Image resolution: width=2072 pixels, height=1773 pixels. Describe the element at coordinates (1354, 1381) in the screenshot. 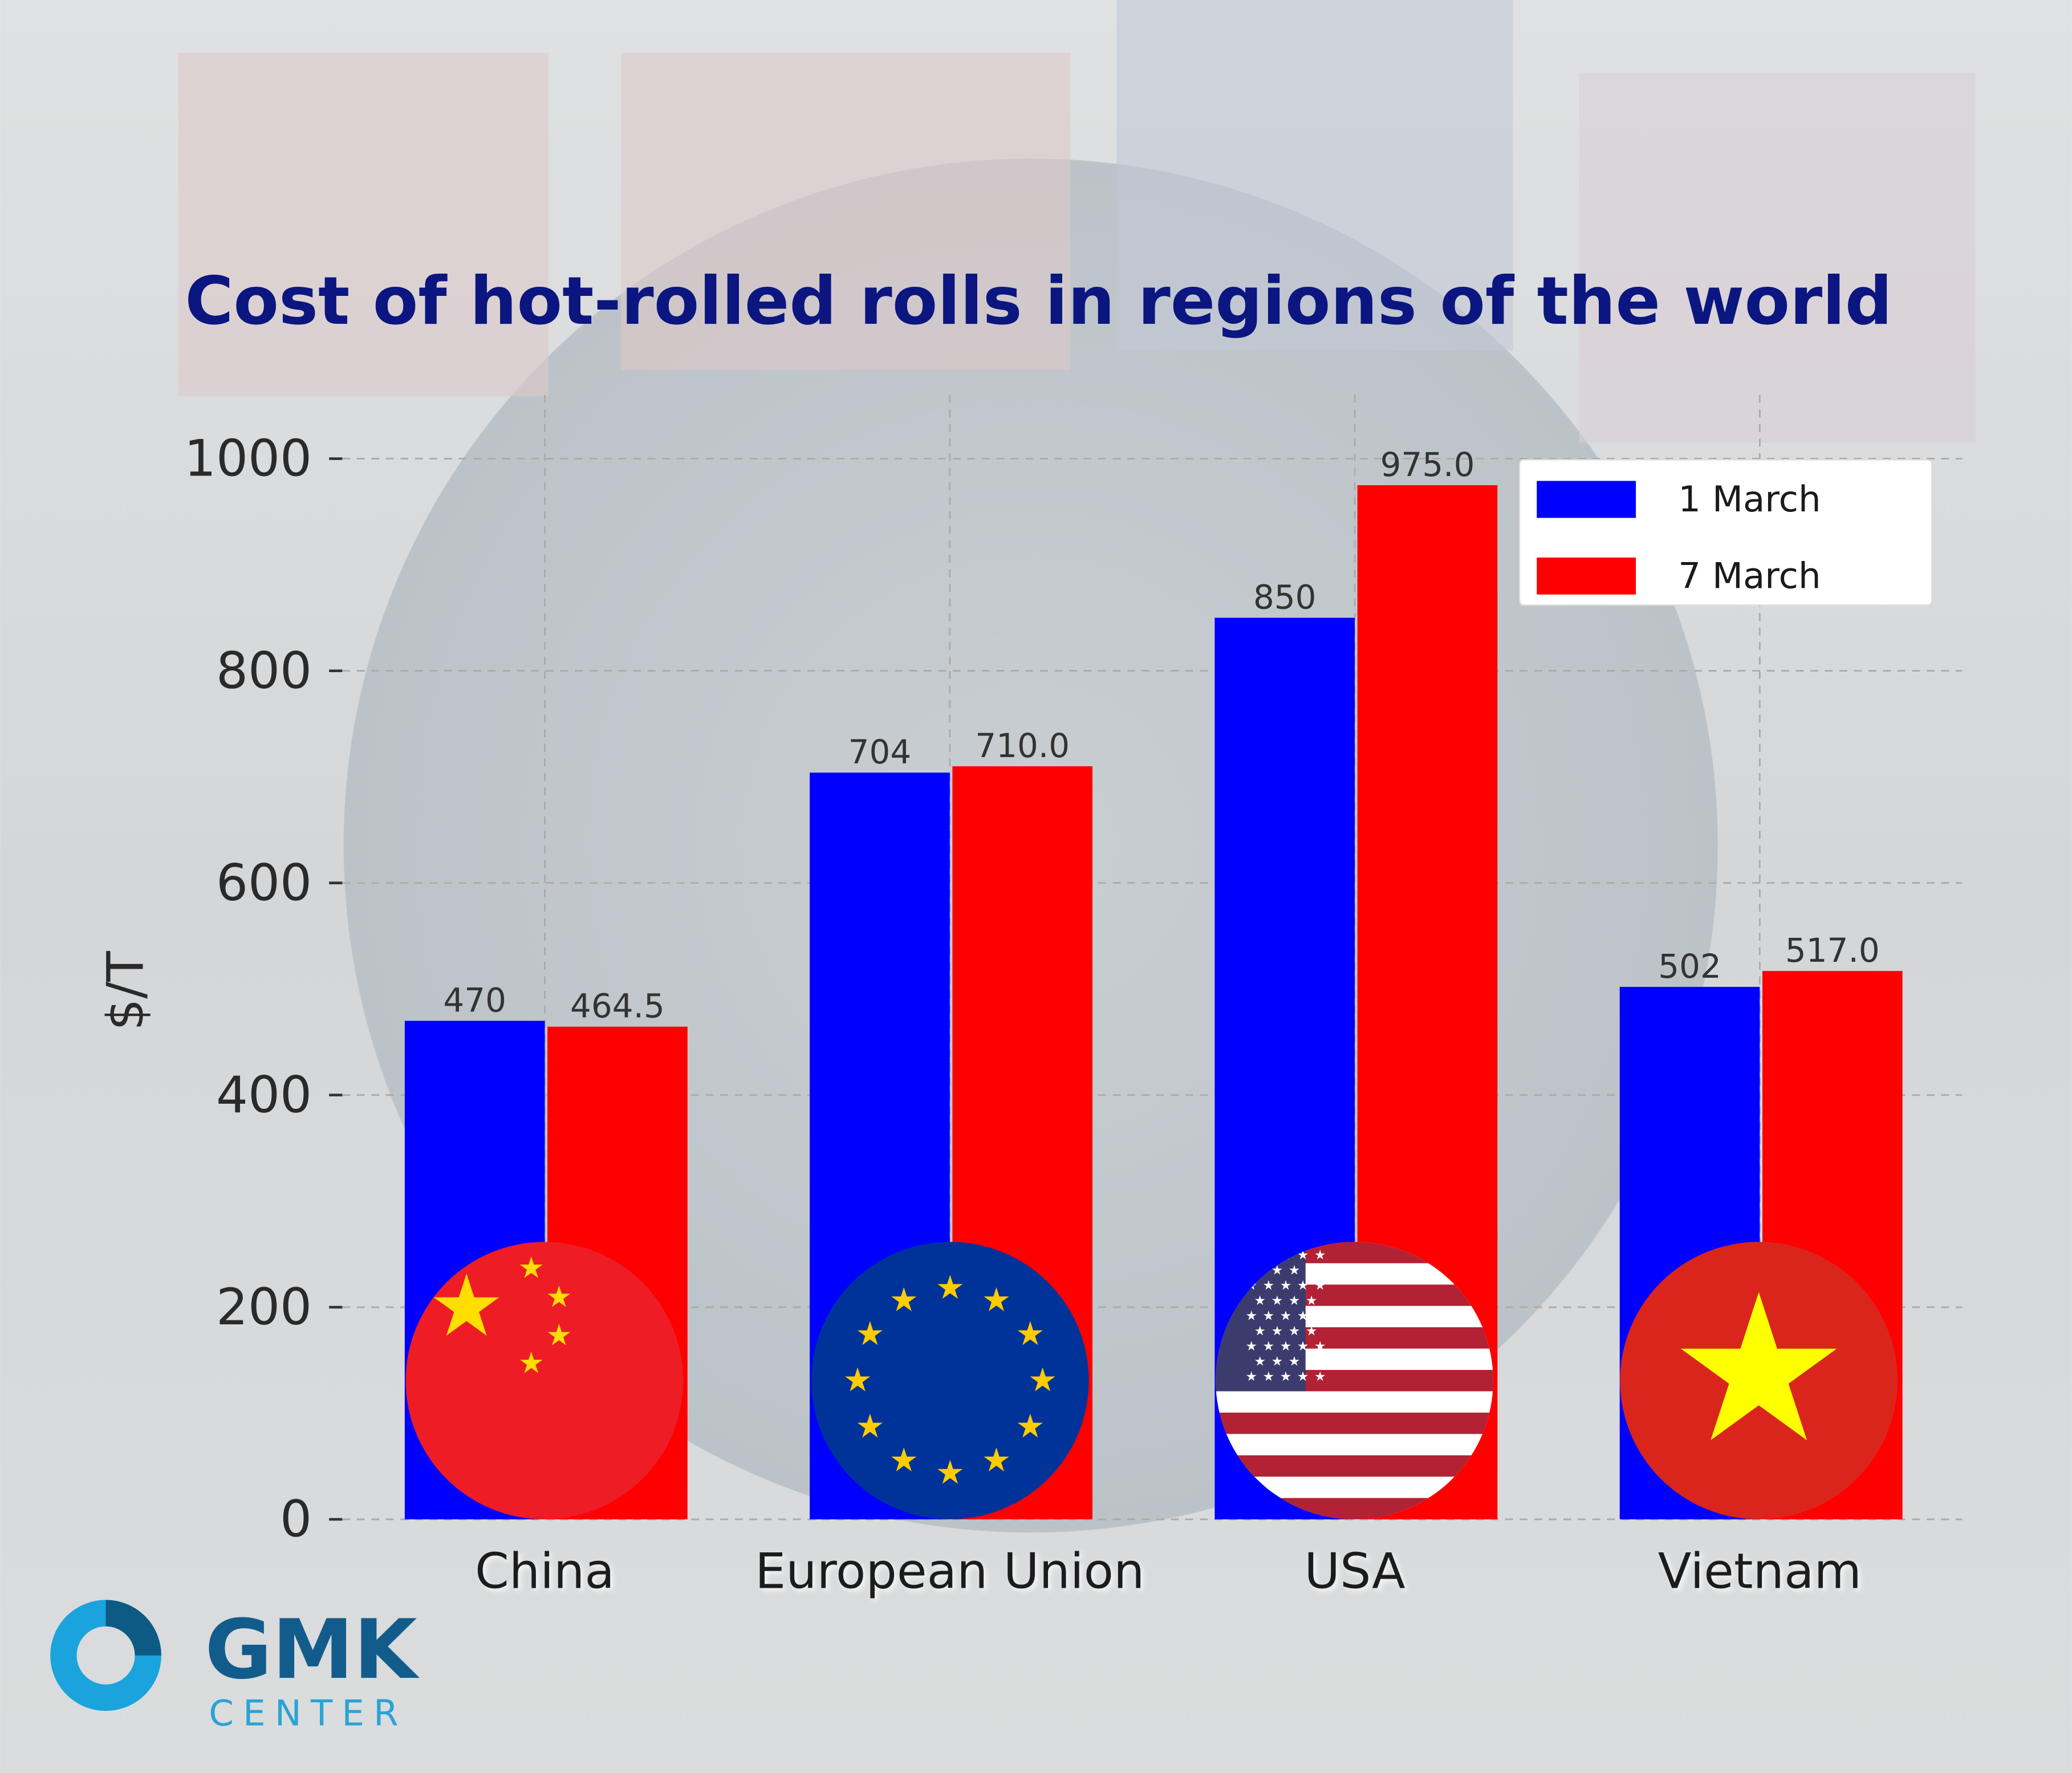

I see `flag-usa` at that location.